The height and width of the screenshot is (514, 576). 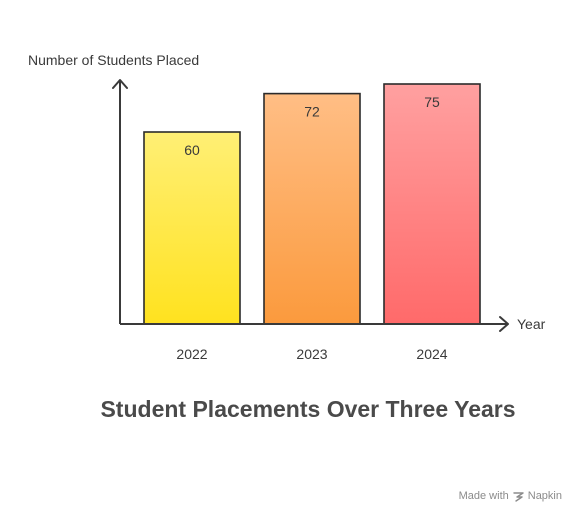 I want to click on bar-2023, so click(x=312, y=208).